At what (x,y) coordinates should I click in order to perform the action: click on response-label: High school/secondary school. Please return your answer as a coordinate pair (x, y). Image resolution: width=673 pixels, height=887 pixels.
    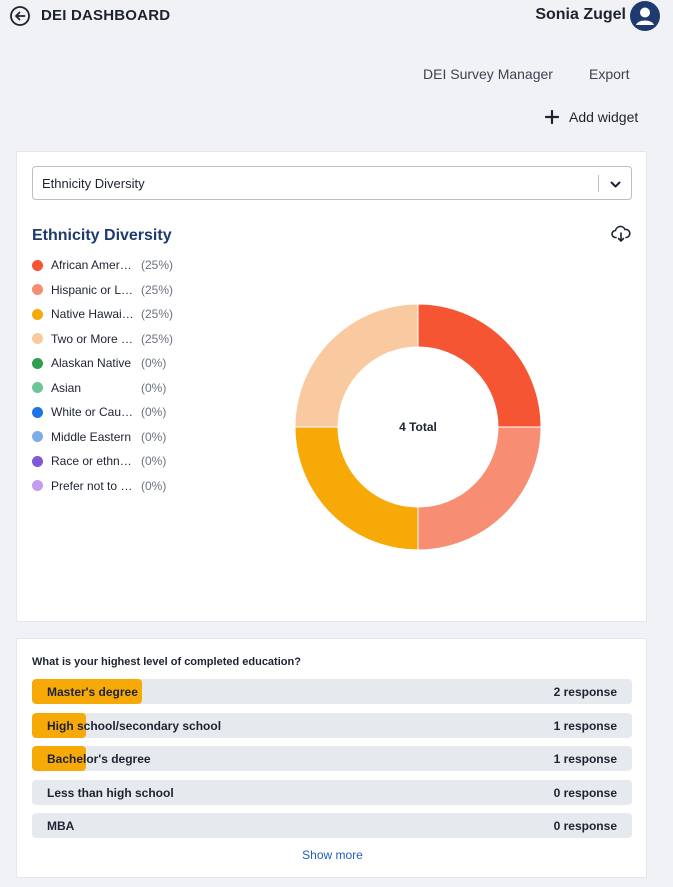
    Looking at the image, I should click on (134, 726).